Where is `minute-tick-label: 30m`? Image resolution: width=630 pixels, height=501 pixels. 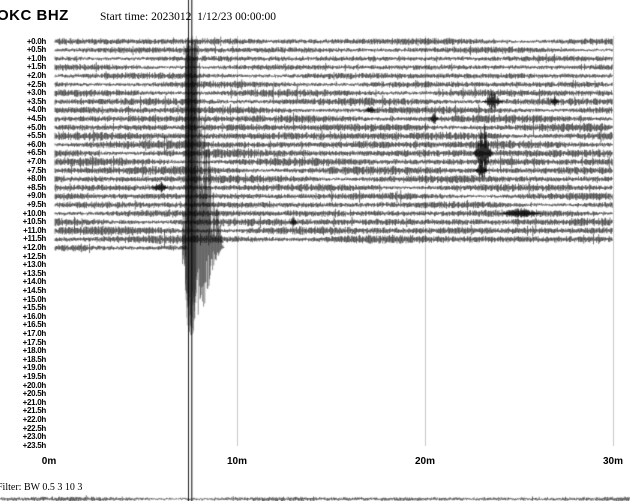 minute-tick-label: 30m is located at coordinates (613, 461).